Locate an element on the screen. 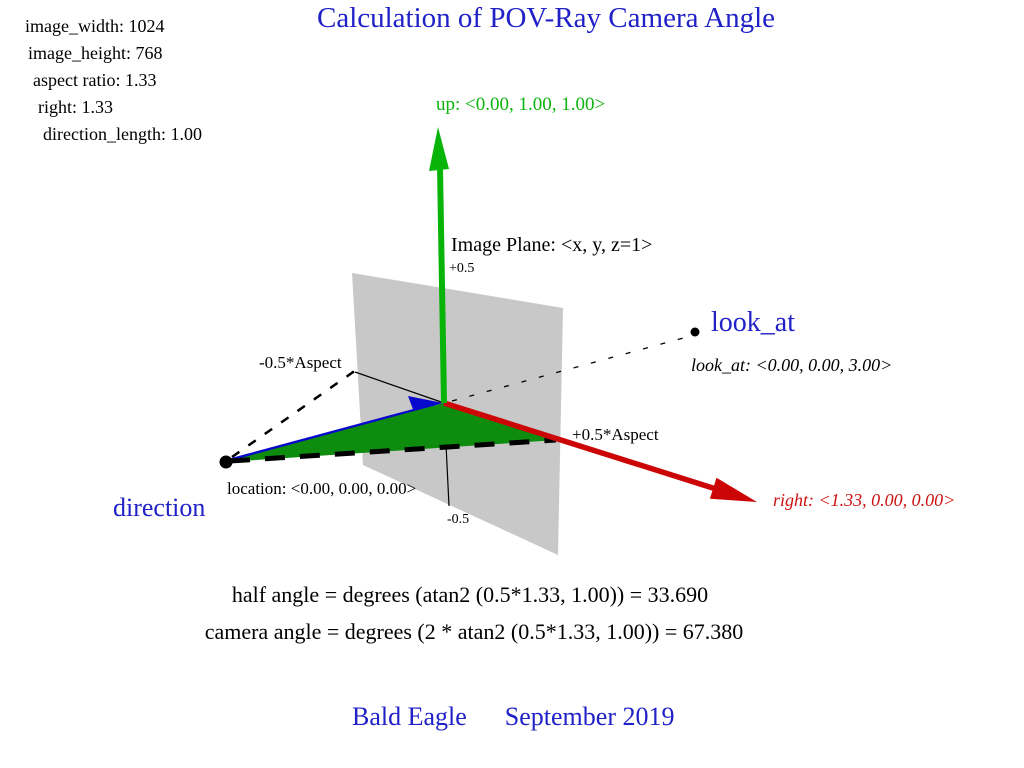 Image resolution: width=1024 pixels, height=768 pixels. image-plane-label: Image Plane: <x, y, z=1> is located at coordinates (552, 245).